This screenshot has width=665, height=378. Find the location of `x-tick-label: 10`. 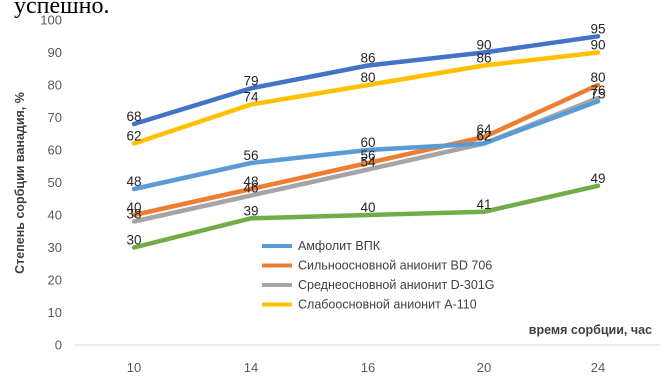

x-tick-label: 10 is located at coordinates (134, 367).